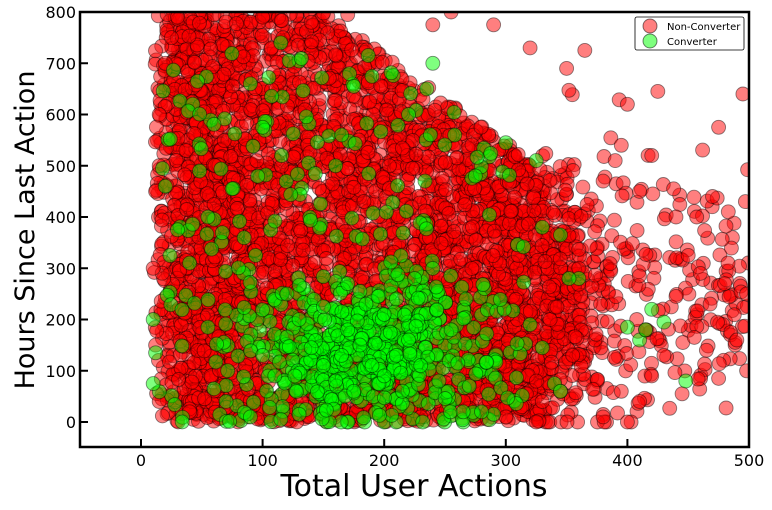 This screenshot has width=772, height=510. What do you see at coordinates (60, 63) in the screenshot?
I see `y-tick-label: 700` at bounding box center [60, 63].